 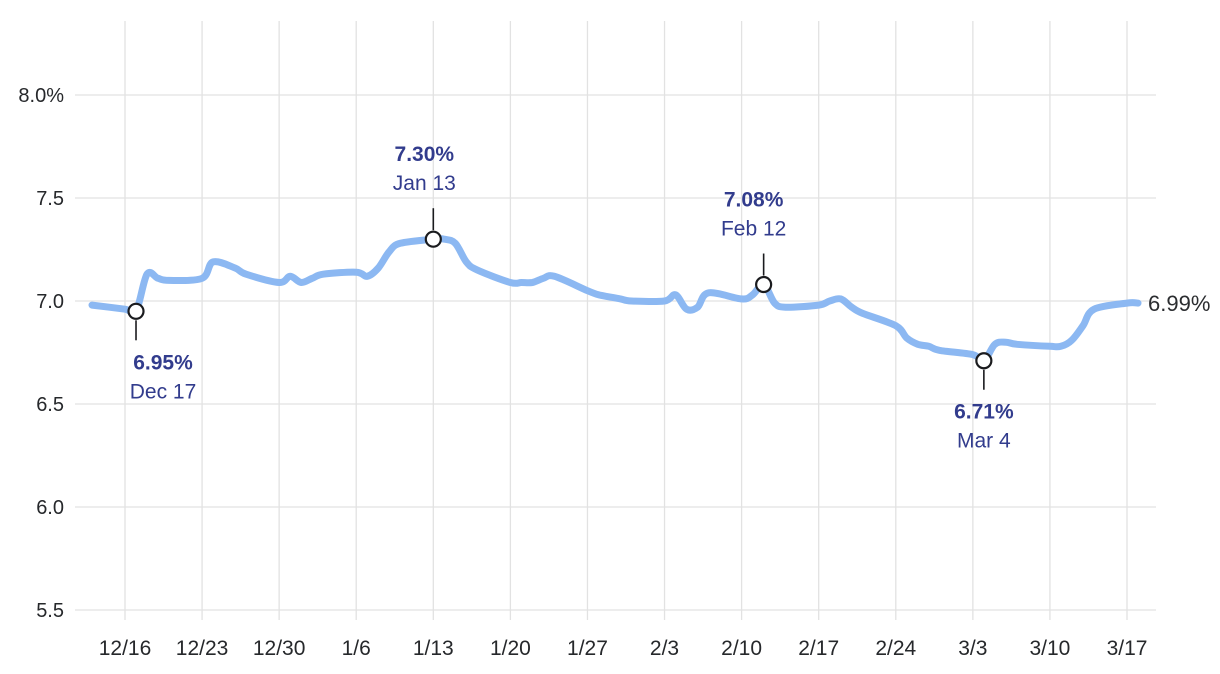 What do you see at coordinates (433, 648) in the screenshot?
I see `x-axis-tick-label: 1/13` at bounding box center [433, 648].